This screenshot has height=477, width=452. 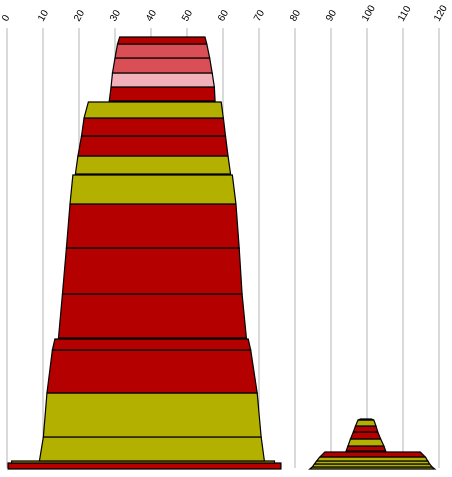 I want to click on stack, so click(x=372, y=444).